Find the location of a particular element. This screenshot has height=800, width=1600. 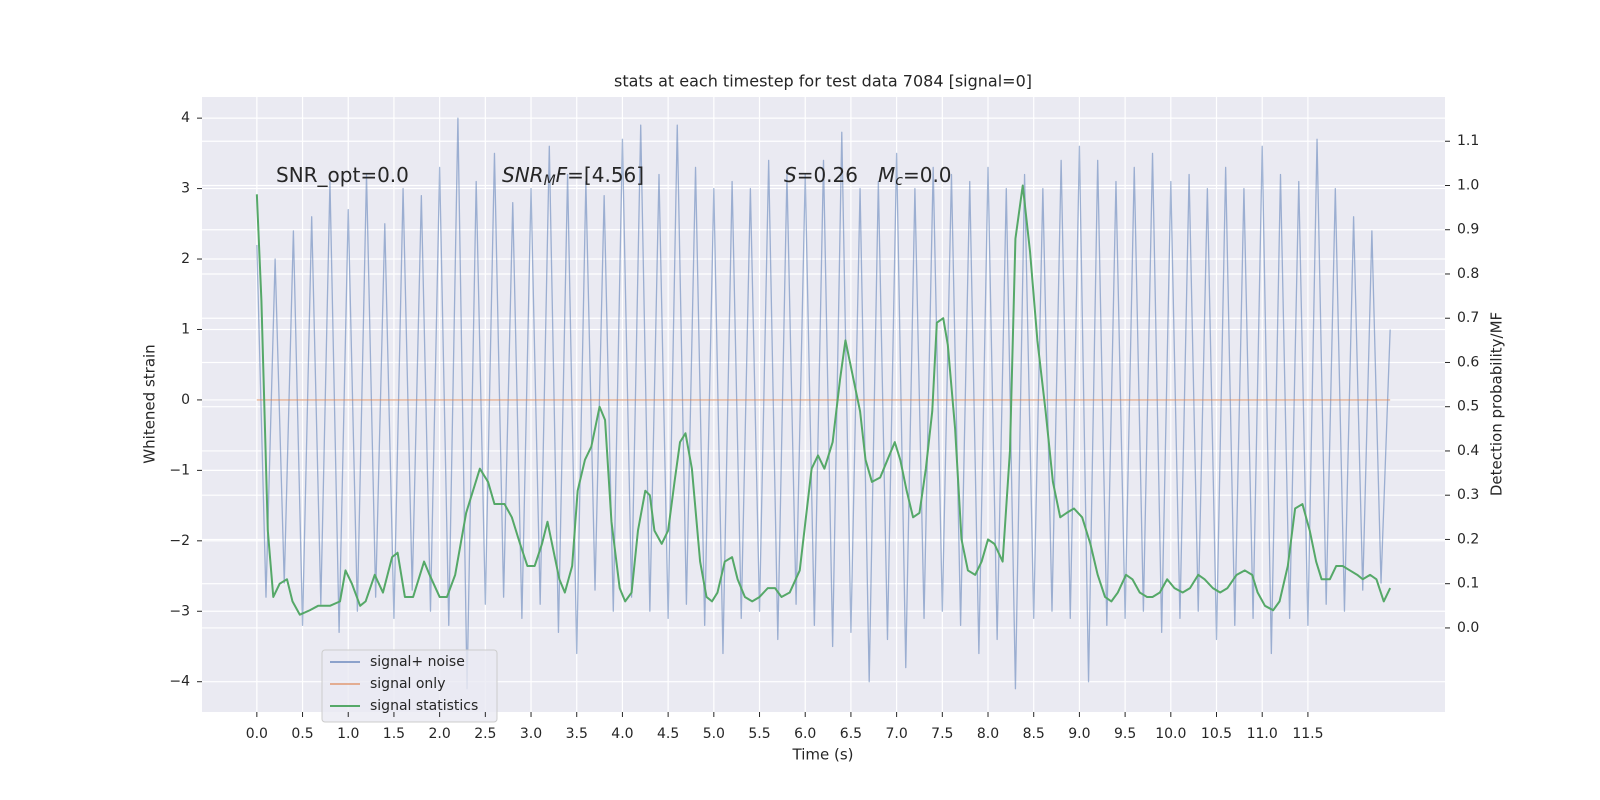

x-tick-label: 3.5 is located at coordinates (577, 734).